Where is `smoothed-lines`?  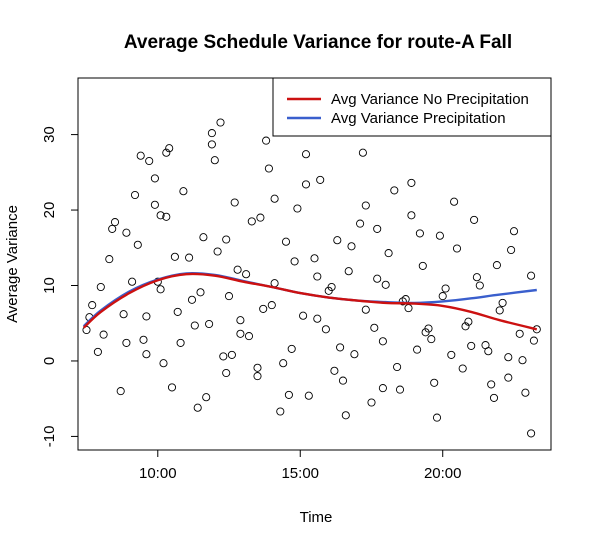
smoothed-lines is located at coordinates (310, 301).